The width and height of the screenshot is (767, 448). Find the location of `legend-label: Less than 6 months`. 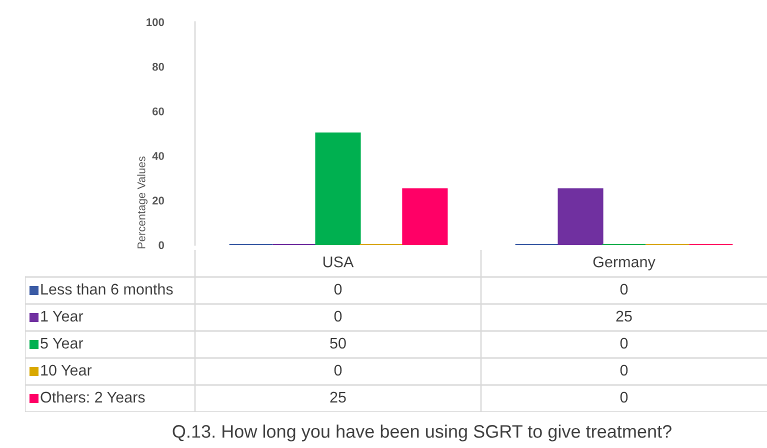

legend-label: Less than 6 months is located at coordinates (107, 289).